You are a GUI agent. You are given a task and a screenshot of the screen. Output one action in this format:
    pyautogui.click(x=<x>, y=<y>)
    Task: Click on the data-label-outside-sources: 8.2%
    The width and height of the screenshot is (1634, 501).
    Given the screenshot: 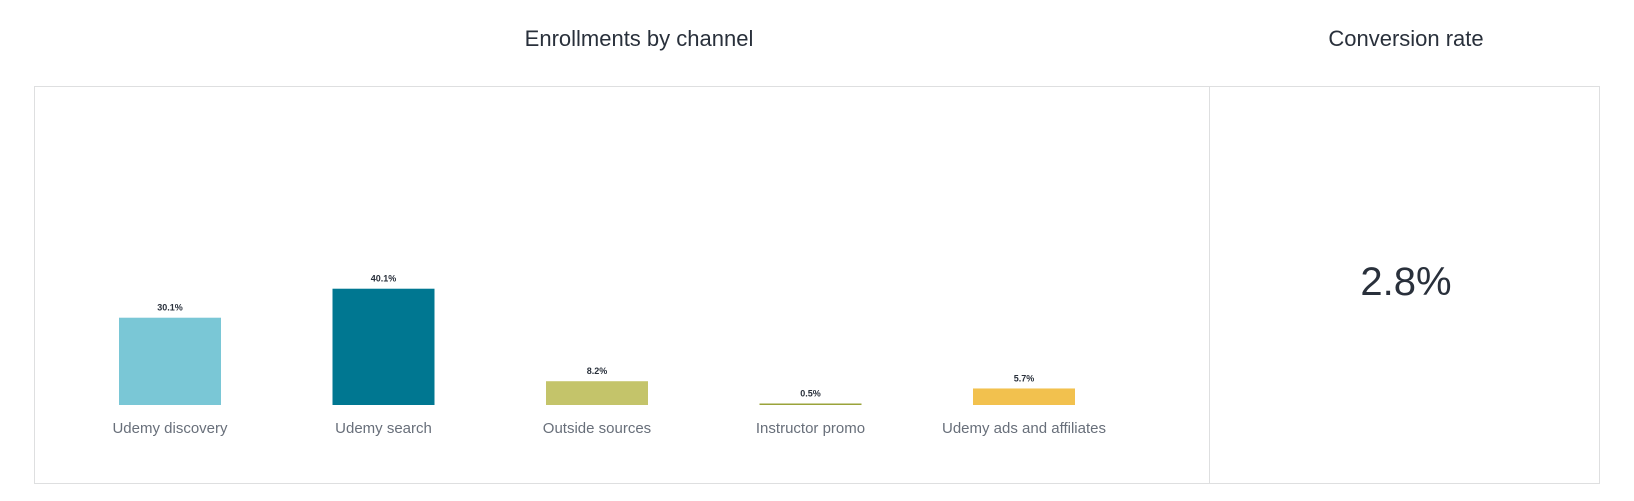 What is the action you would take?
    pyautogui.click(x=597, y=371)
    